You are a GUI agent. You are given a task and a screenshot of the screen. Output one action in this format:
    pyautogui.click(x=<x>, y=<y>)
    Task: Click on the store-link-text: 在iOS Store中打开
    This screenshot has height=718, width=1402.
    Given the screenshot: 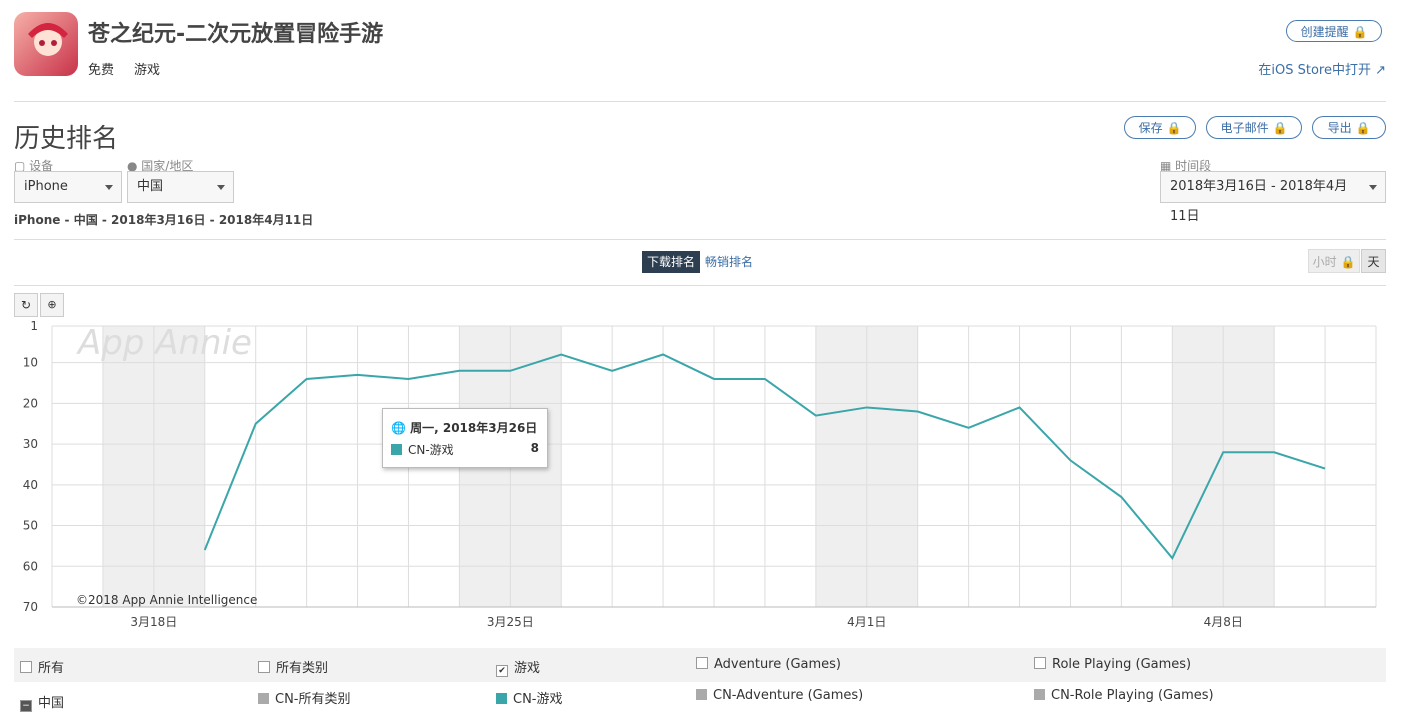 What is the action you would take?
    pyautogui.click(x=1314, y=70)
    